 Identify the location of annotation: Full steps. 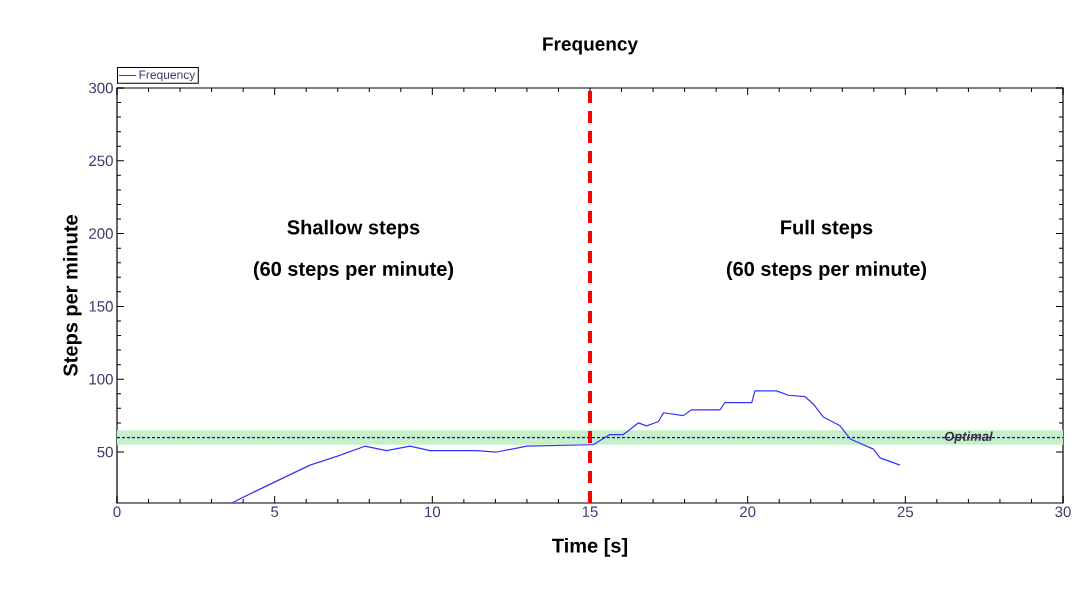
(827, 229).